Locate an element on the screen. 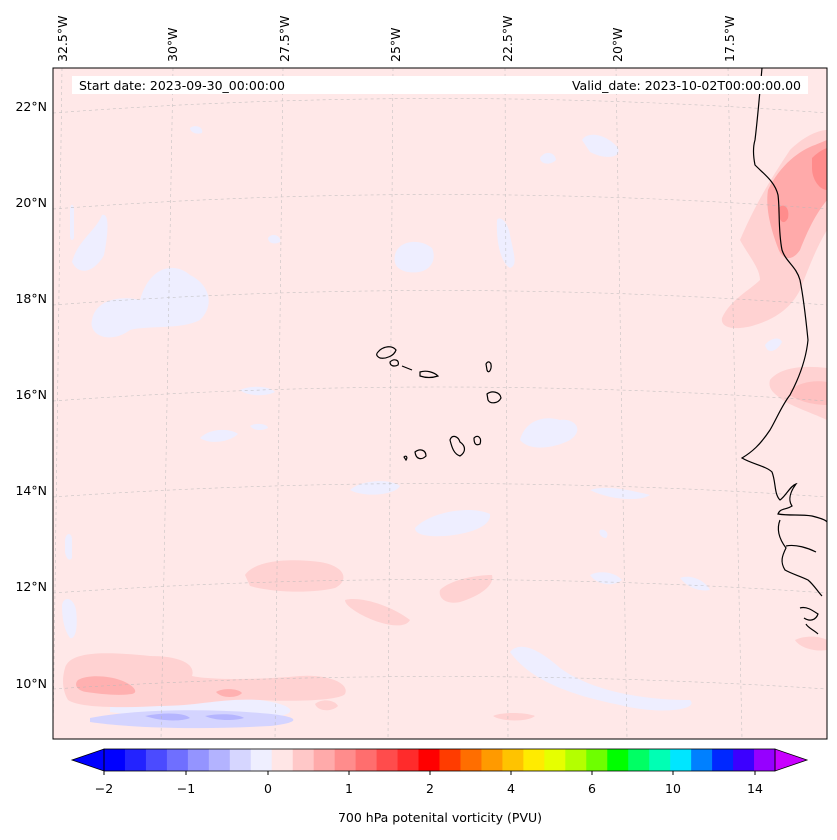 Image resolution: width=837 pixels, height=840 pixels. colorbar-ticks is located at coordinates (429, 773).